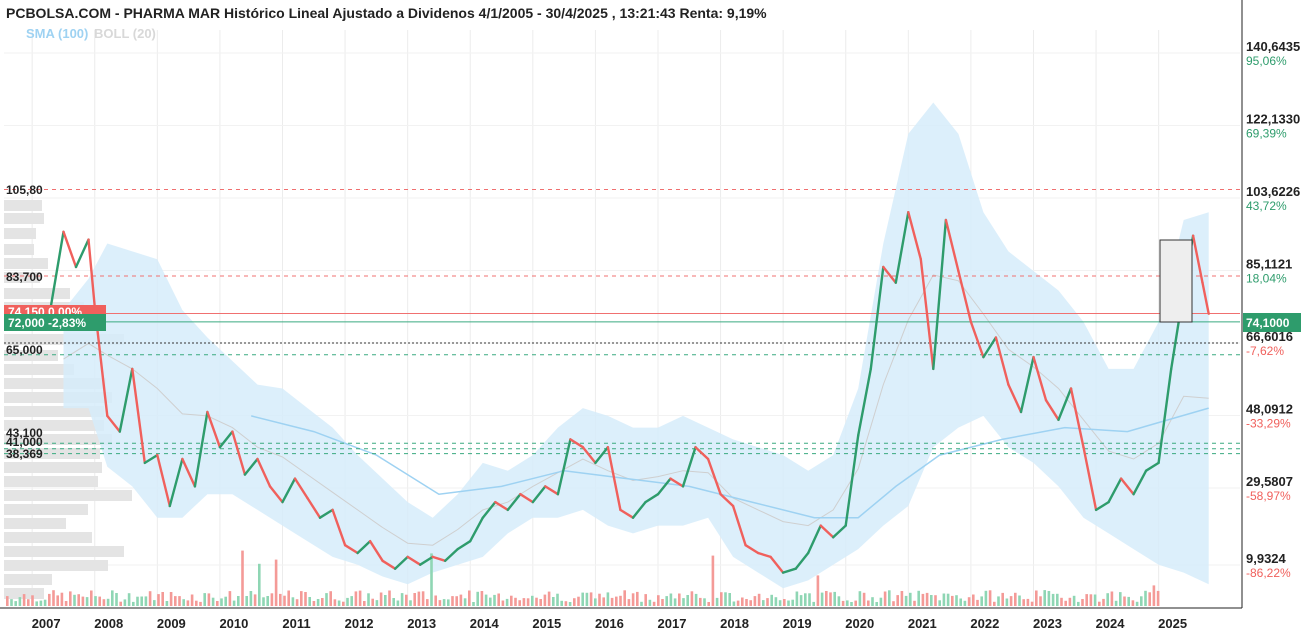 The height and width of the screenshot is (638, 1309). What do you see at coordinates (359, 623) in the screenshot?
I see `x-tick-2012: 2012` at bounding box center [359, 623].